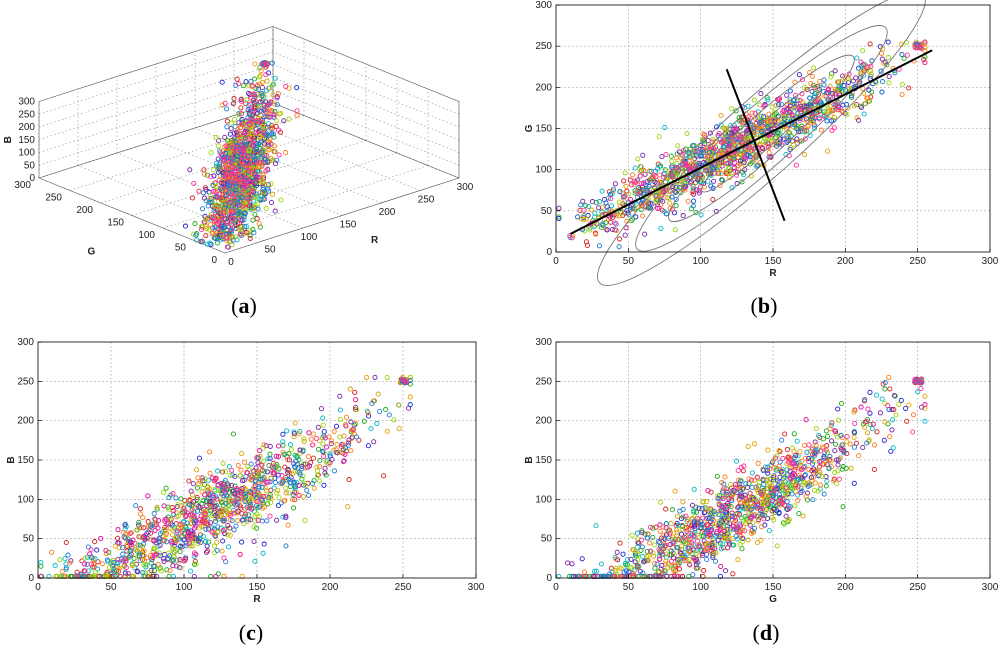 This screenshot has width=1000, height=649. Describe the element at coordinates (22, 185) in the screenshot. I see `y-tick-label: 300` at that location.